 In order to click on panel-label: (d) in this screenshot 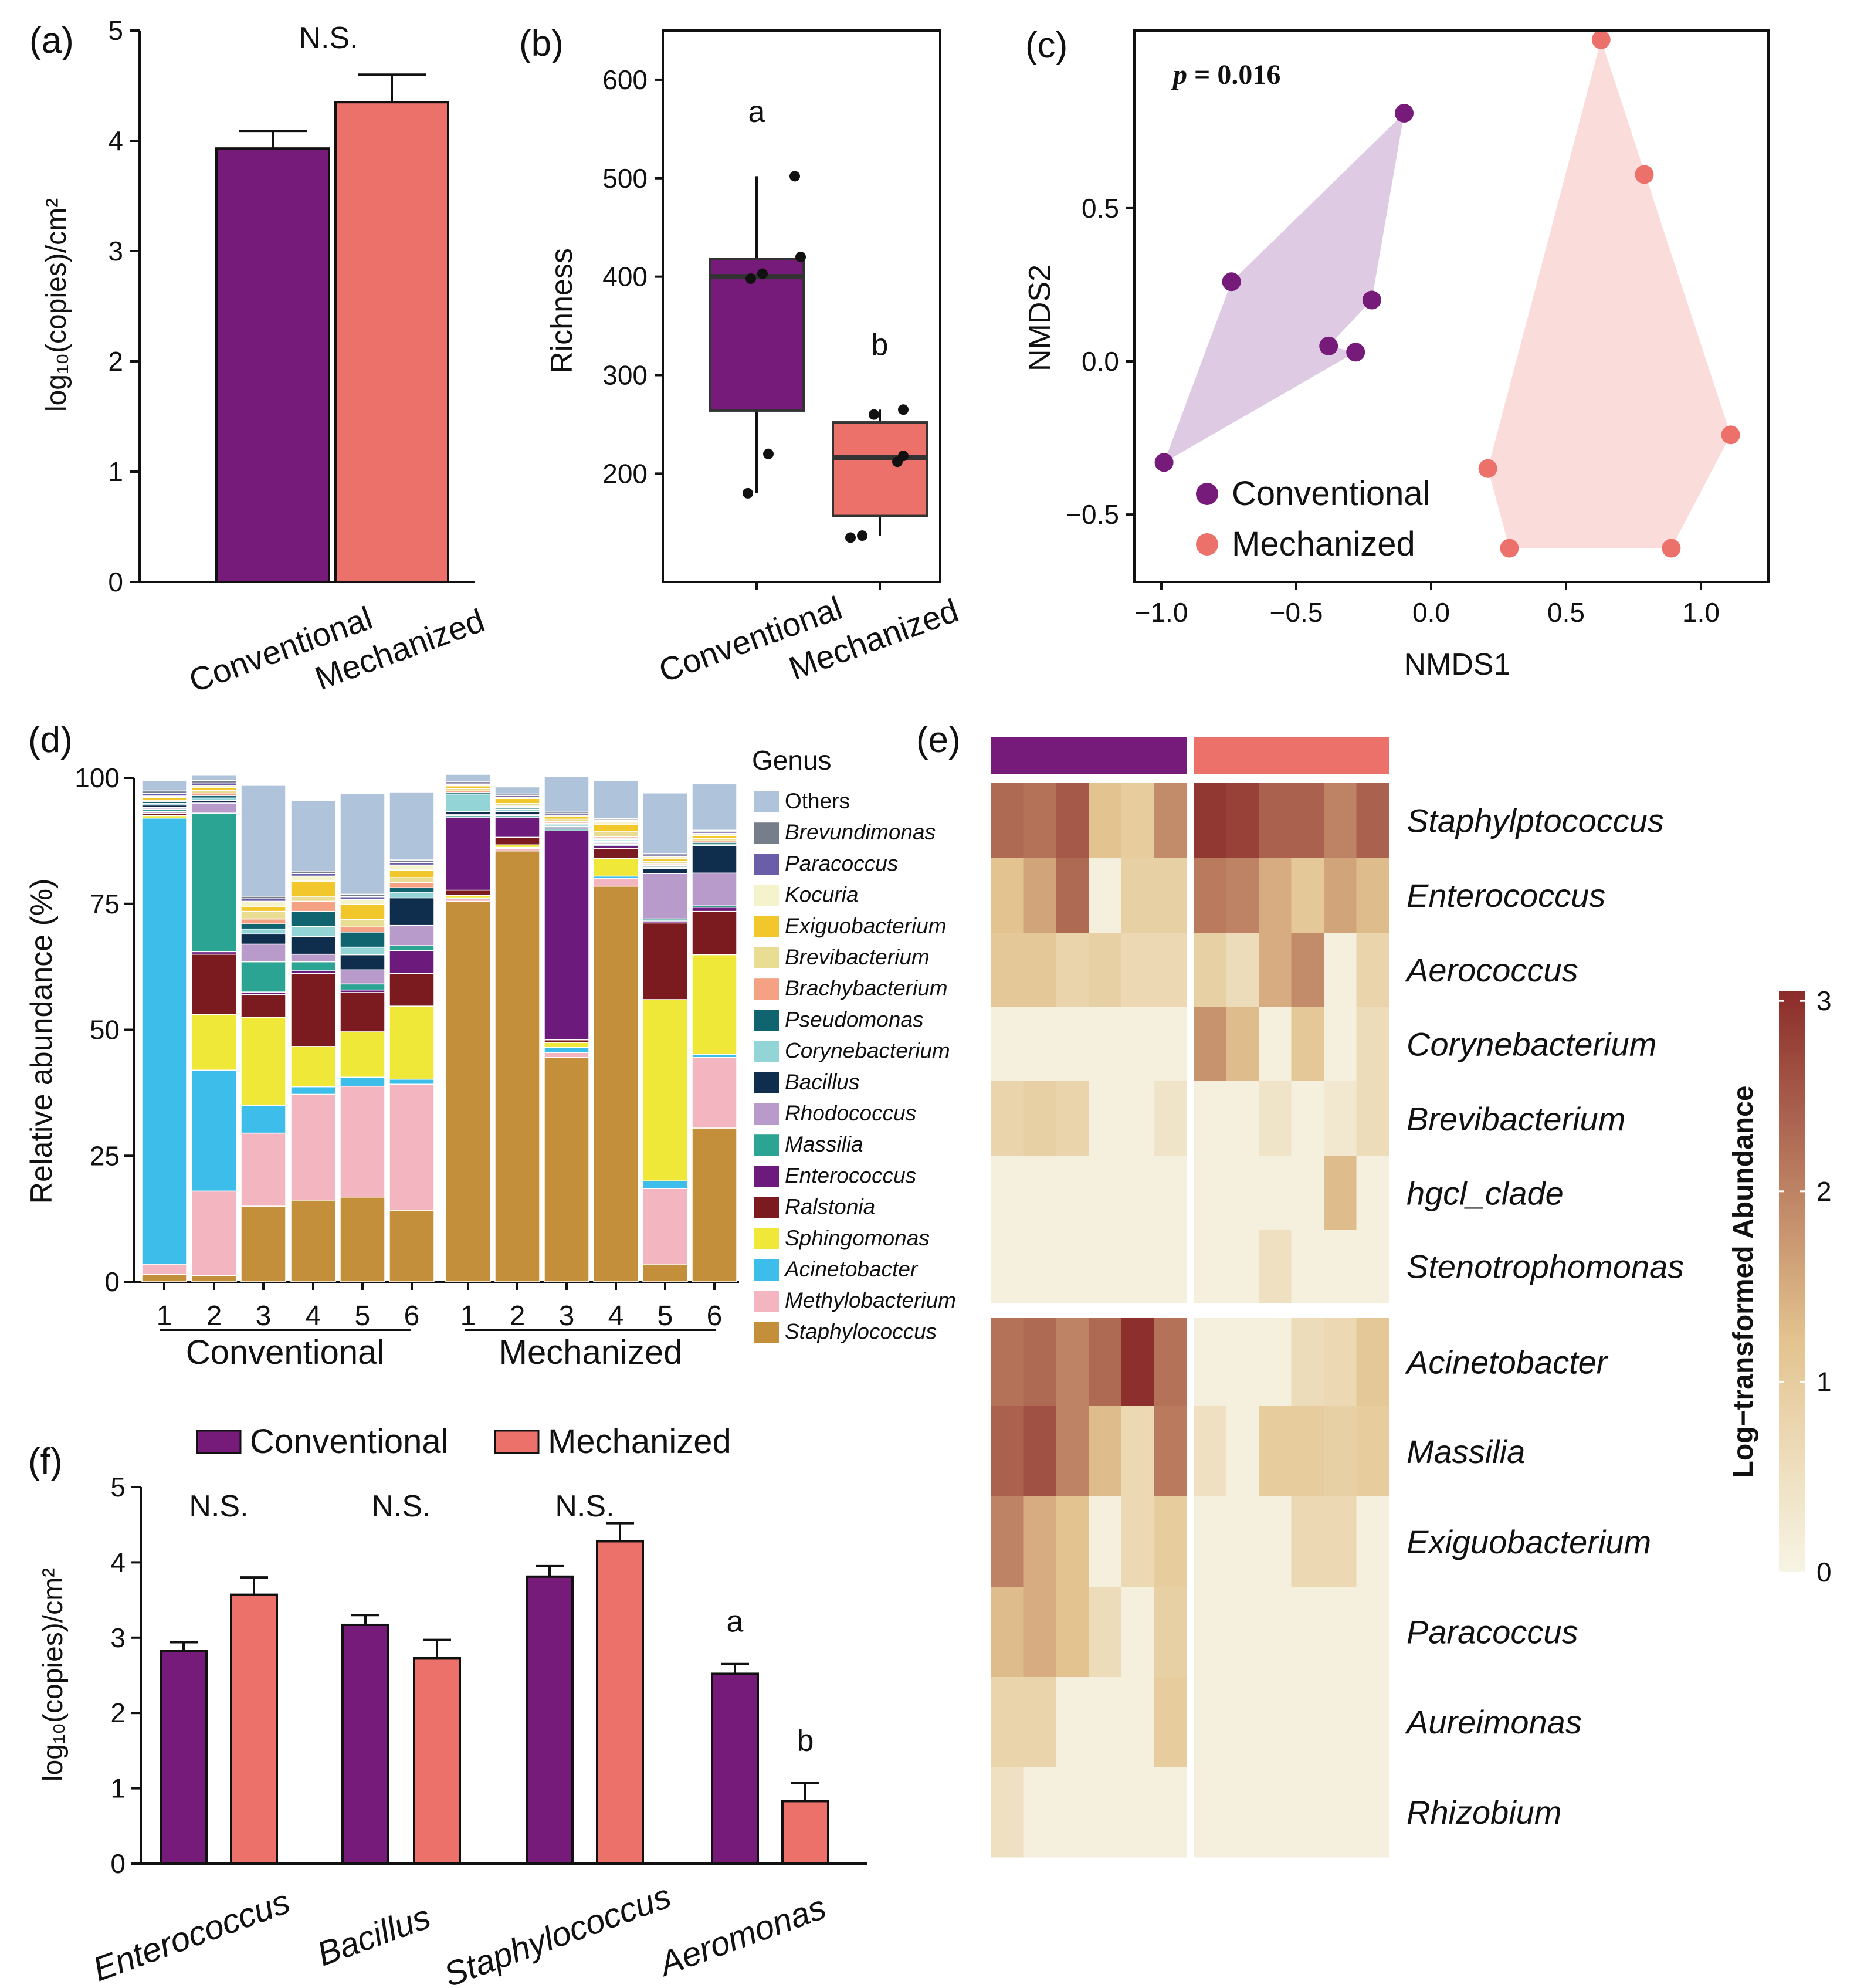, I will do `click(51, 740)`.